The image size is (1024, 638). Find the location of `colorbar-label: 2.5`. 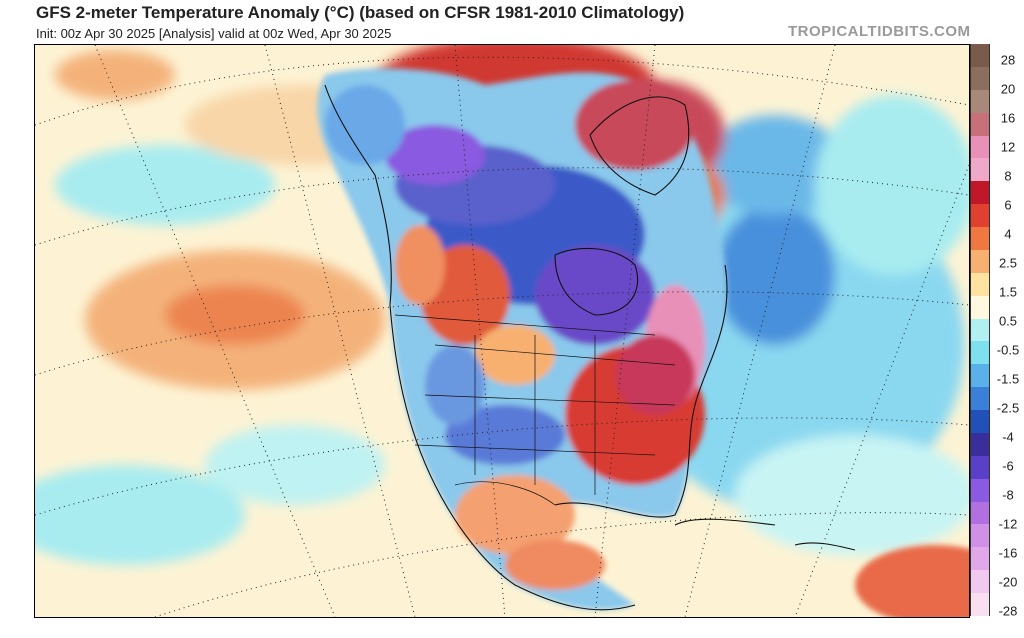

colorbar-label: 2.5 is located at coordinates (1008, 263).